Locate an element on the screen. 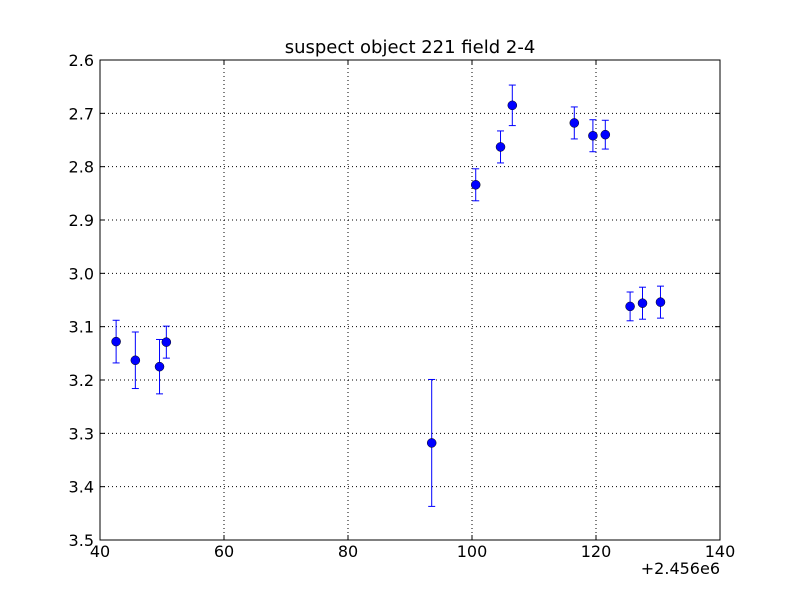 This screenshot has height=604, width=800. x-tick-label: 140 is located at coordinates (720, 551).